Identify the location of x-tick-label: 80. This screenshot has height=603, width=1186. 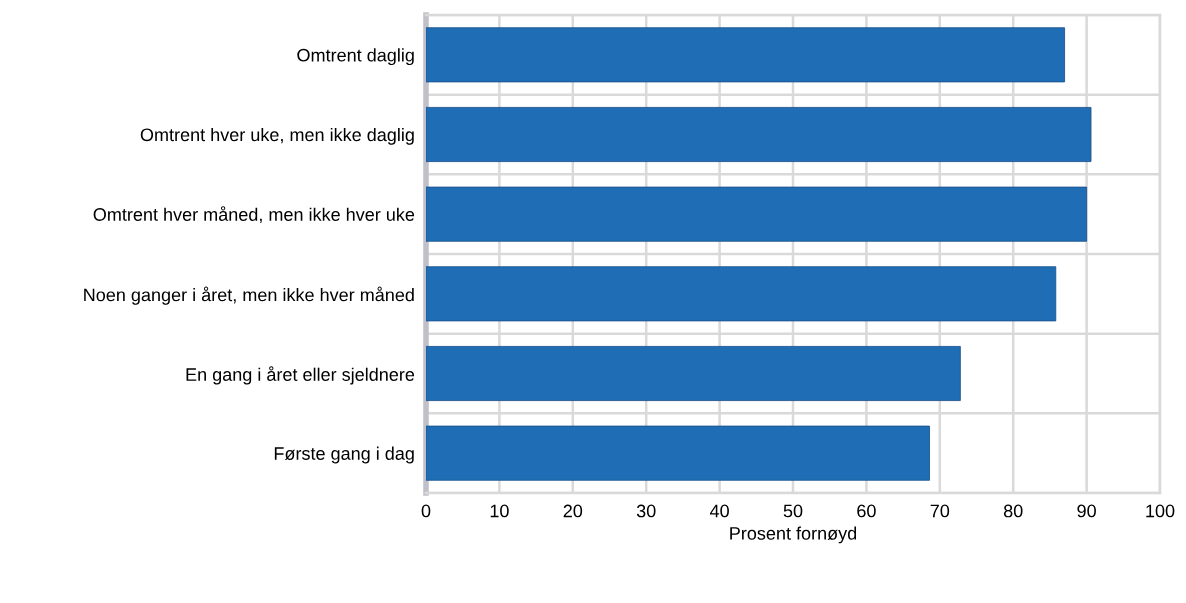
(1013, 511).